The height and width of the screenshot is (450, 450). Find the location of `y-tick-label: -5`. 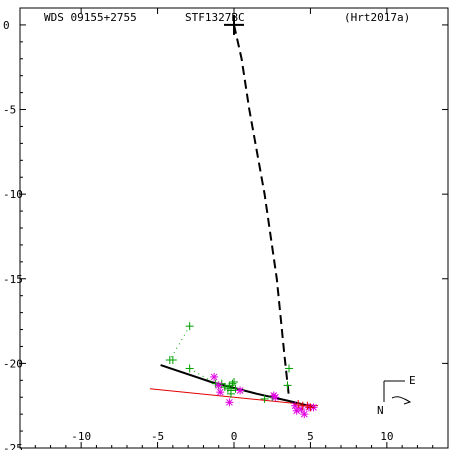

y-tick-label: -5 is located at coordinates (9, 110).